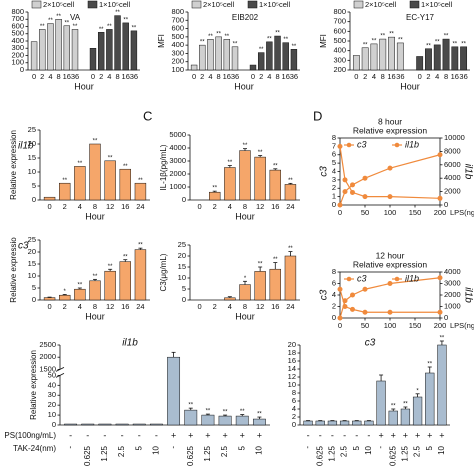  What do you see at coordinates (390, 121) in the screenshot?
I see `chart-title: 8 hour` at bounding box center [390, 121].